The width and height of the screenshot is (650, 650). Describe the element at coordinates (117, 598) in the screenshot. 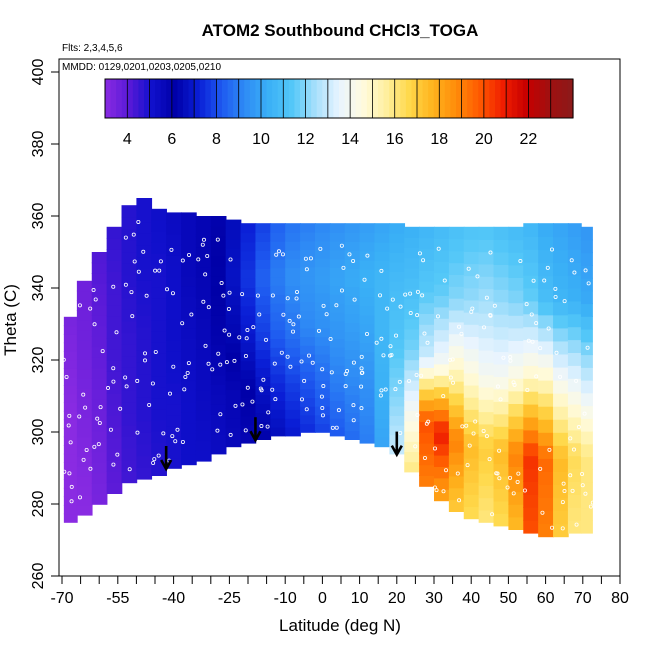

I see `x-tick-label: -55` at that location.